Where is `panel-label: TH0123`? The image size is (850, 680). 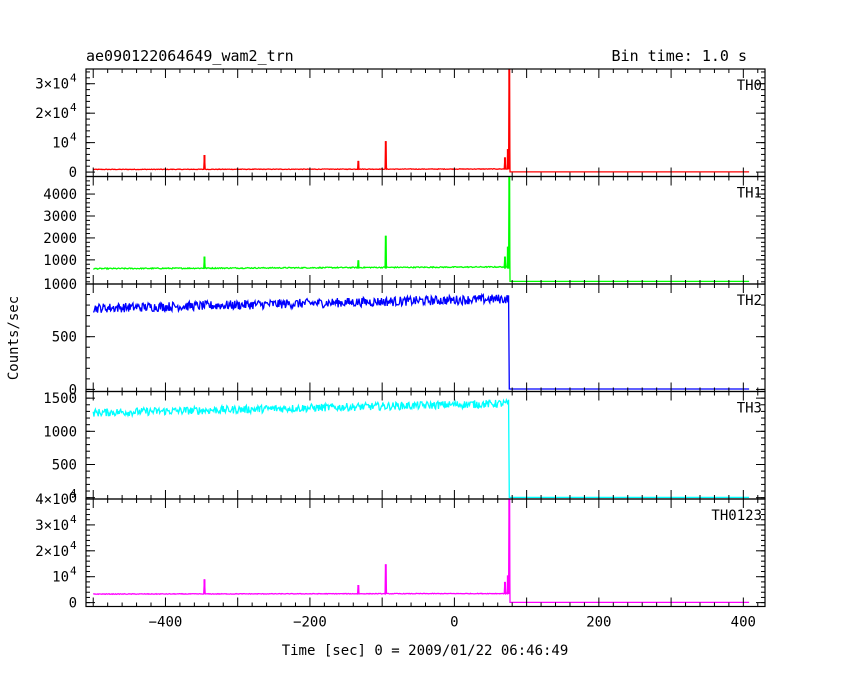 panel-label: TH0123 is located at coordinates (736, 516).